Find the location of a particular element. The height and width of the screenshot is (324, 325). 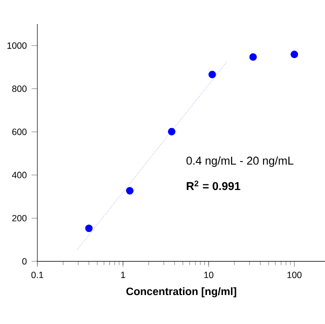

y-tick-label: 800 is located at coordinates (19, 89).